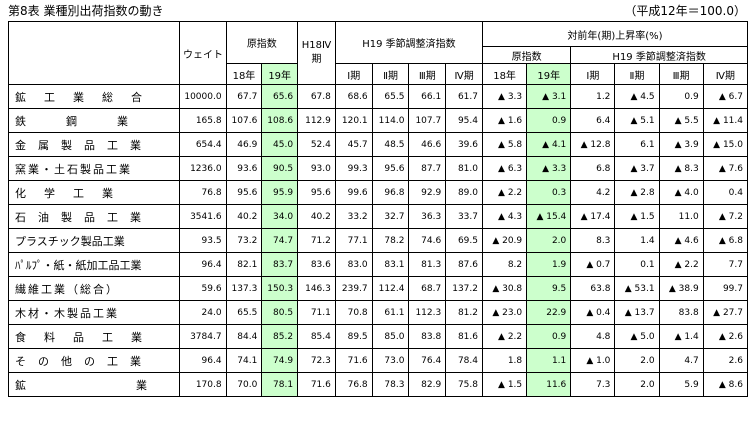  What do you see at coordinates (549, 168) in the screenshot?
I see `cell-yoy-19: ▲ 3.3` at bounding box center [549, 168].